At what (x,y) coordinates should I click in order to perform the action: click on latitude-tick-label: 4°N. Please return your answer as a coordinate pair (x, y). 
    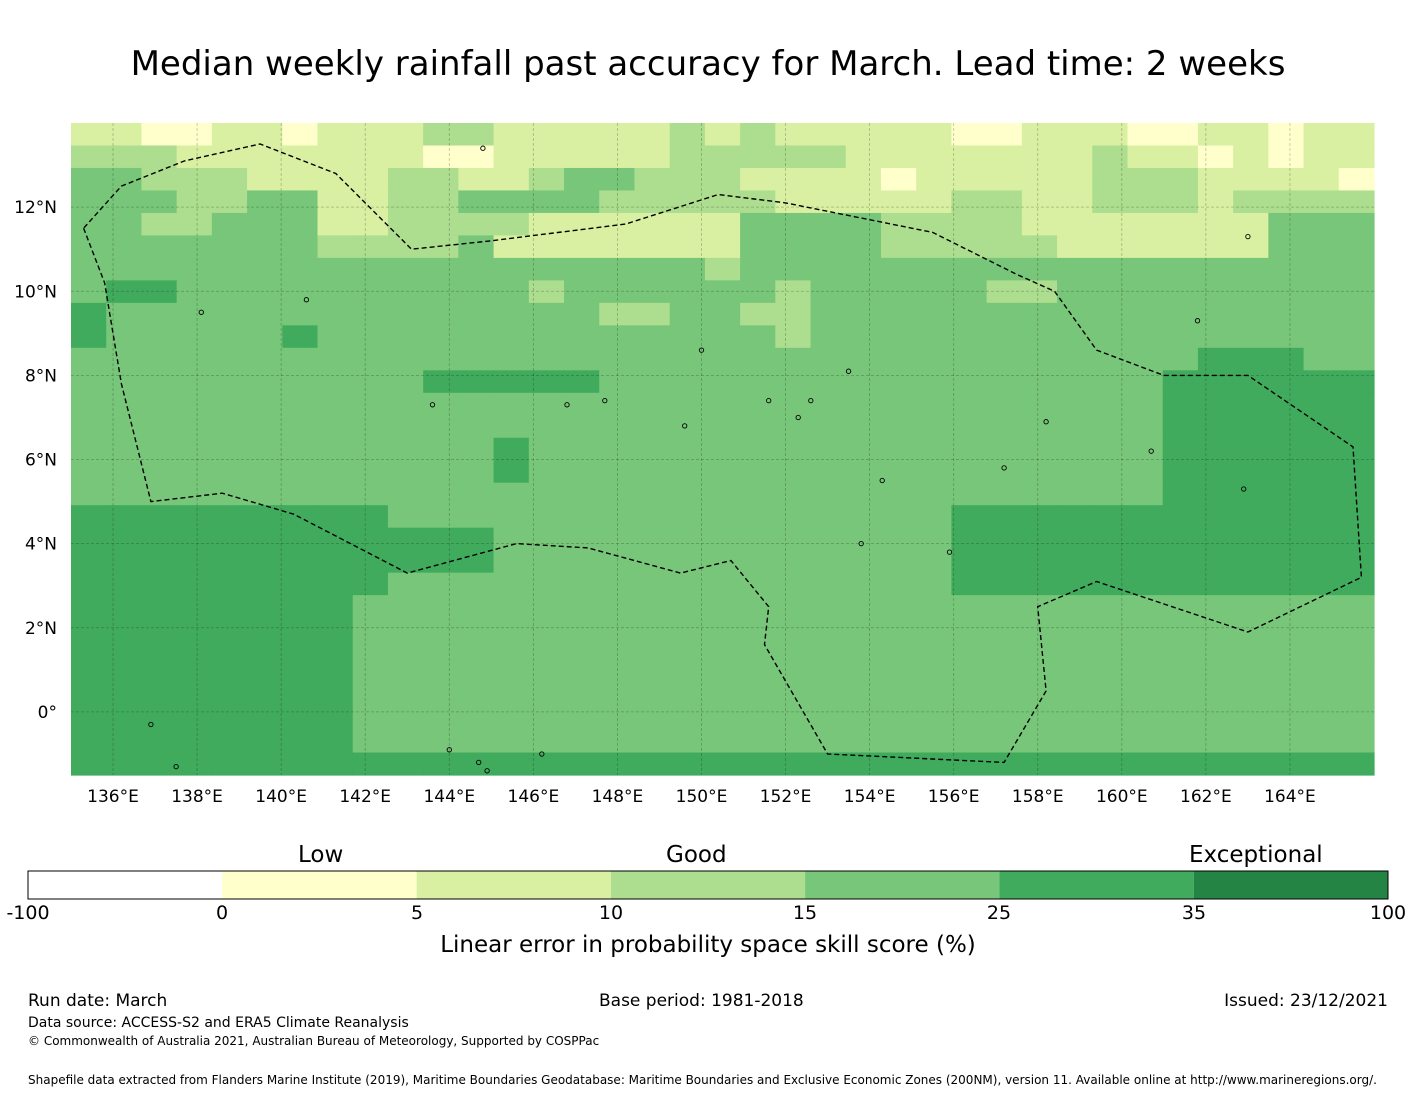
    Looking at the image, I should click on (41, 545).